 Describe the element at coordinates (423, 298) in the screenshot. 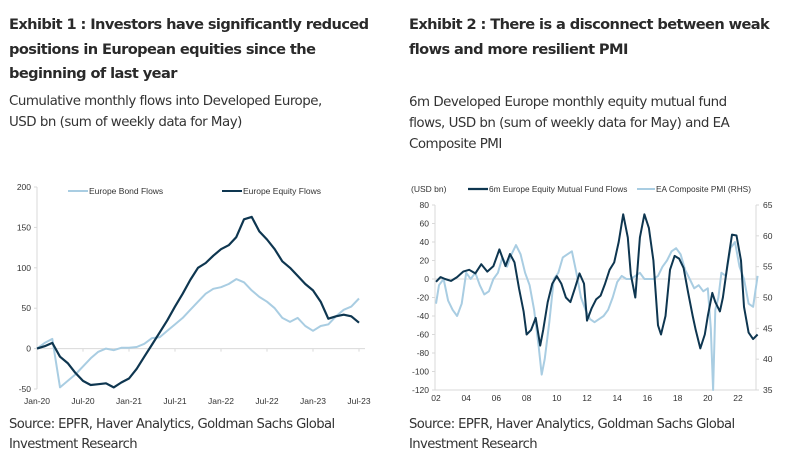

I see `y-tick-label: -20` at that location.